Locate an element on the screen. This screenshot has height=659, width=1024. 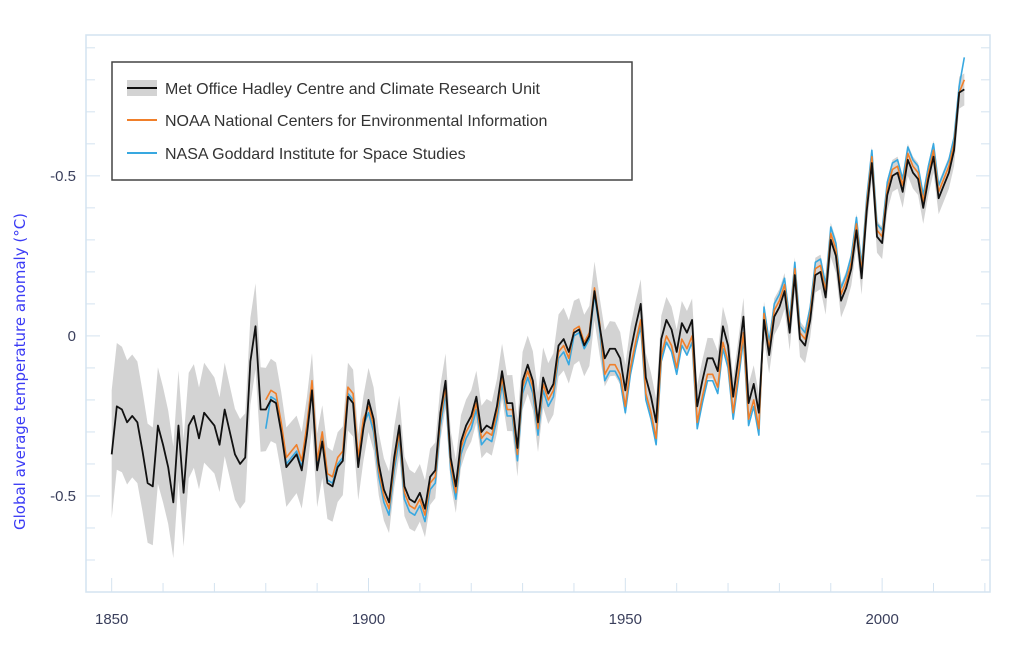
legend-label-nasa: NASA Goddard Institute for Space Studies is located at coordinates (315, 154).